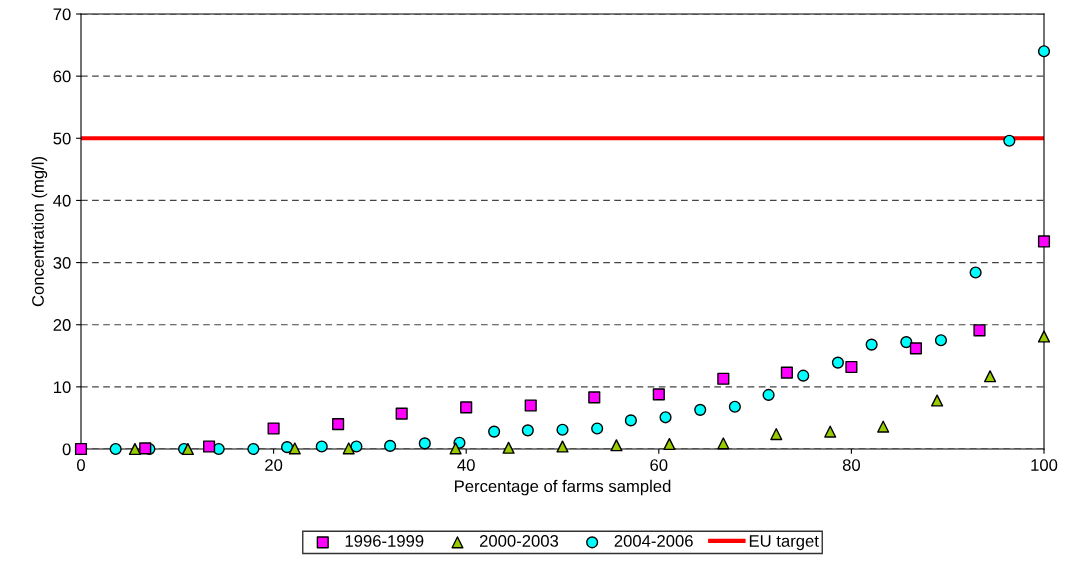  Describe the element at coordinates (1044, 465) in the screenshot. I see `x-tick-label: 100` at that location.